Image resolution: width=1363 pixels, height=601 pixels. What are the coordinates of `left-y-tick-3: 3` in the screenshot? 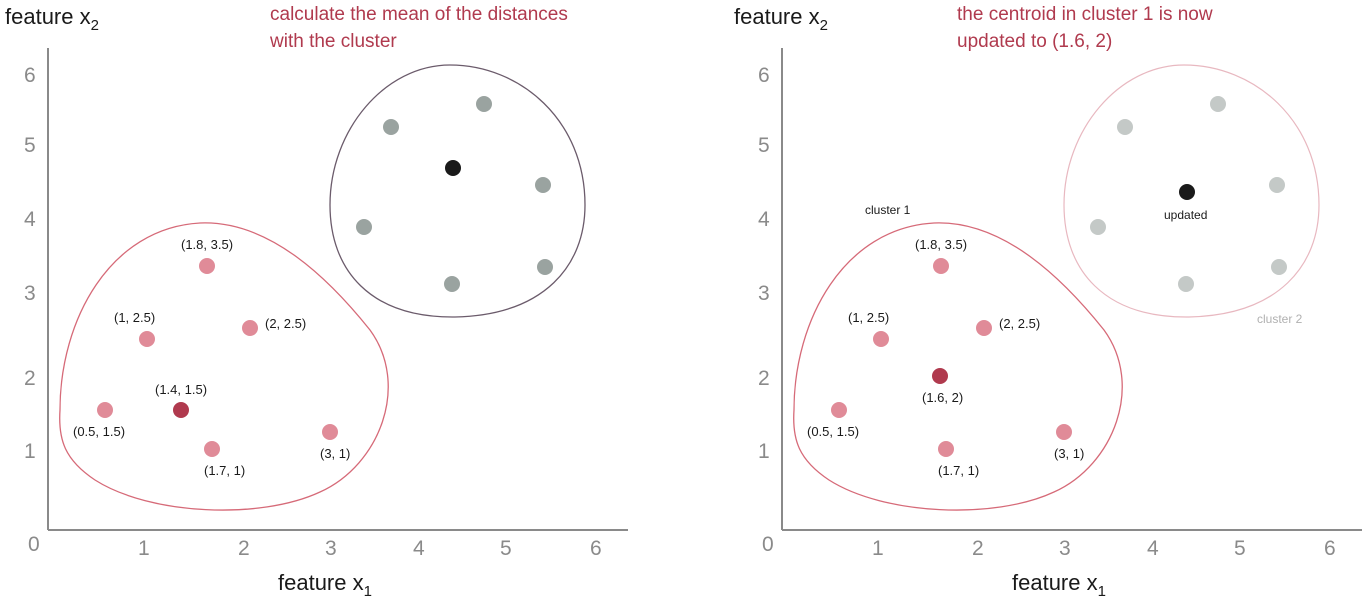 It's located at (30, 293).